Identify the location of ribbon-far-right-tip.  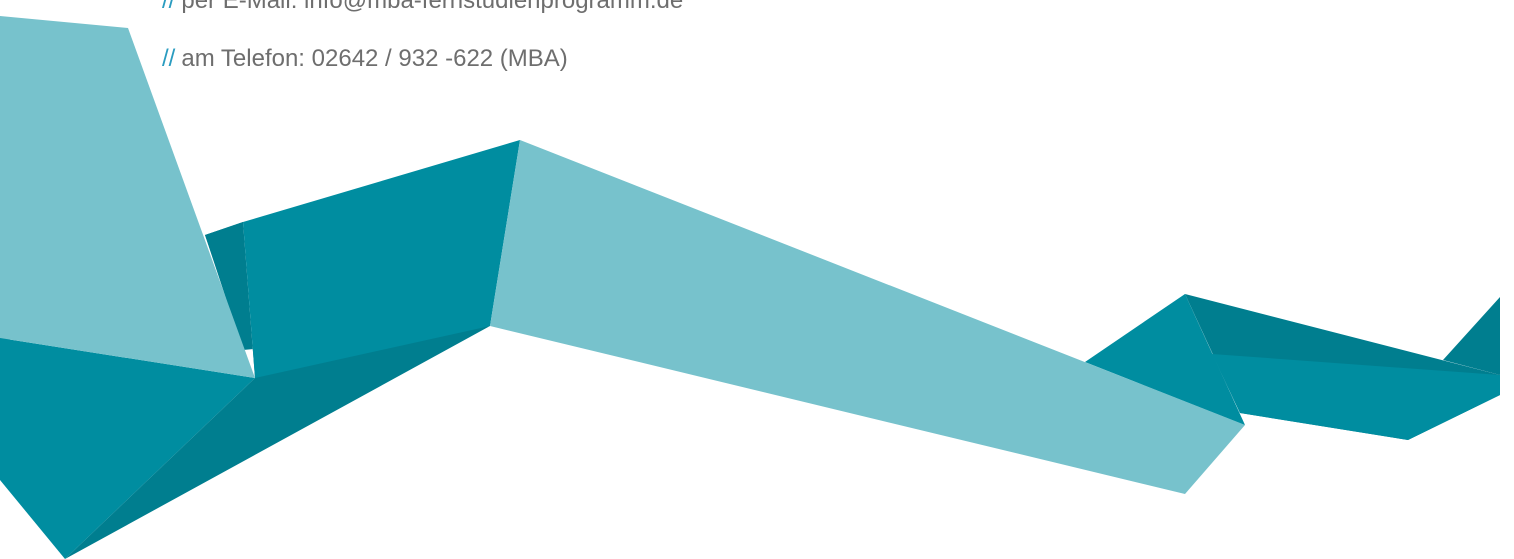
(1471, 336).